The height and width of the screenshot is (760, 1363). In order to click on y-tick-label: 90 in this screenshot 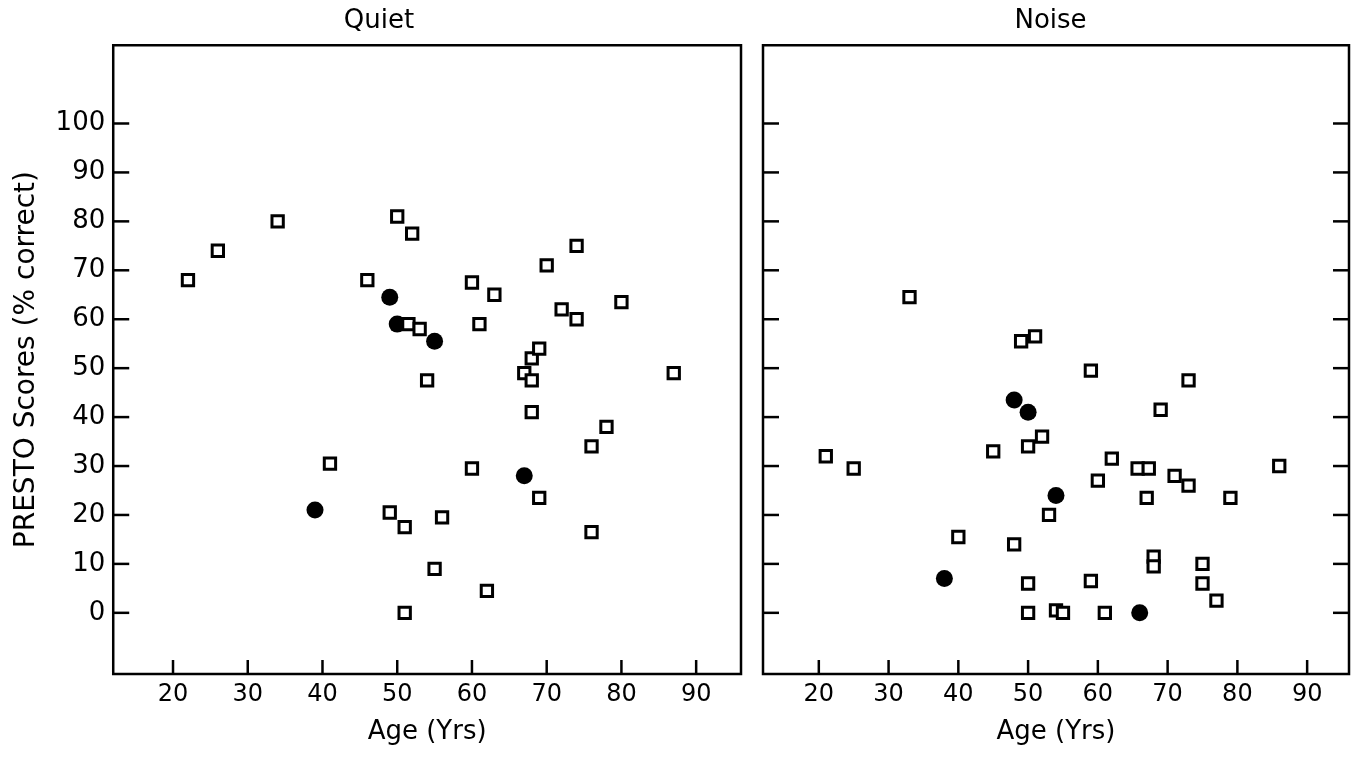, I will do `click(89, 170)`.